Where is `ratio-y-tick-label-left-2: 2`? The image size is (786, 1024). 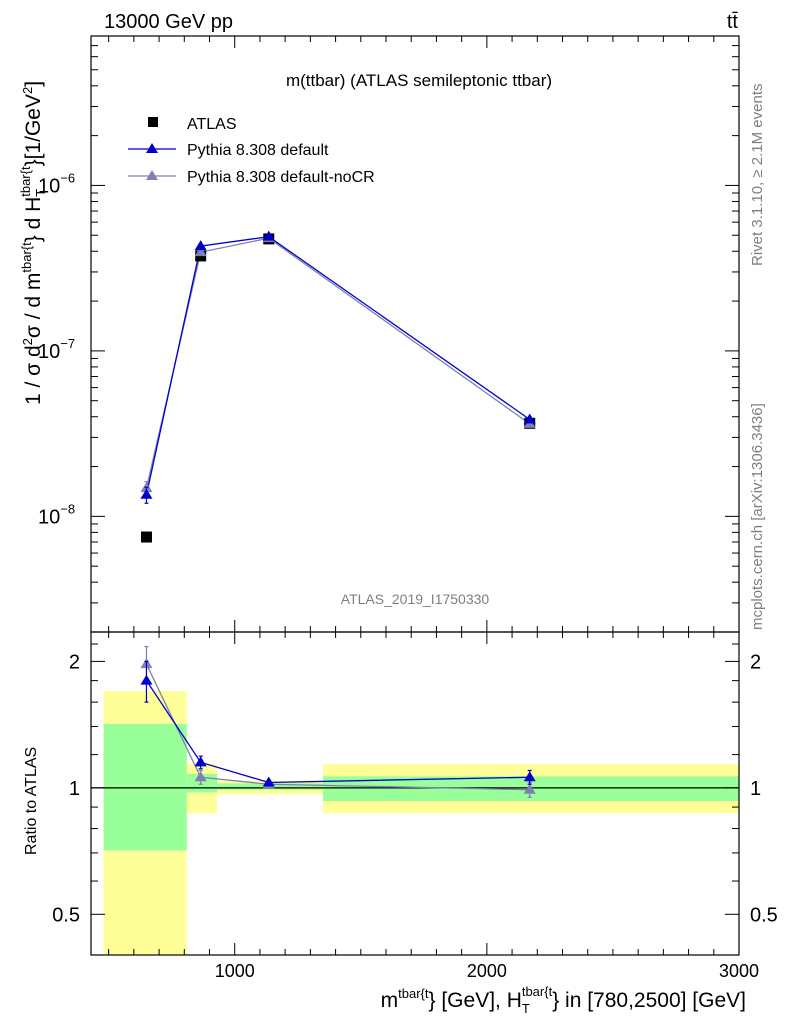 ratio-y-tick-label-left-2: 2 is located at coordinates (74, 662).